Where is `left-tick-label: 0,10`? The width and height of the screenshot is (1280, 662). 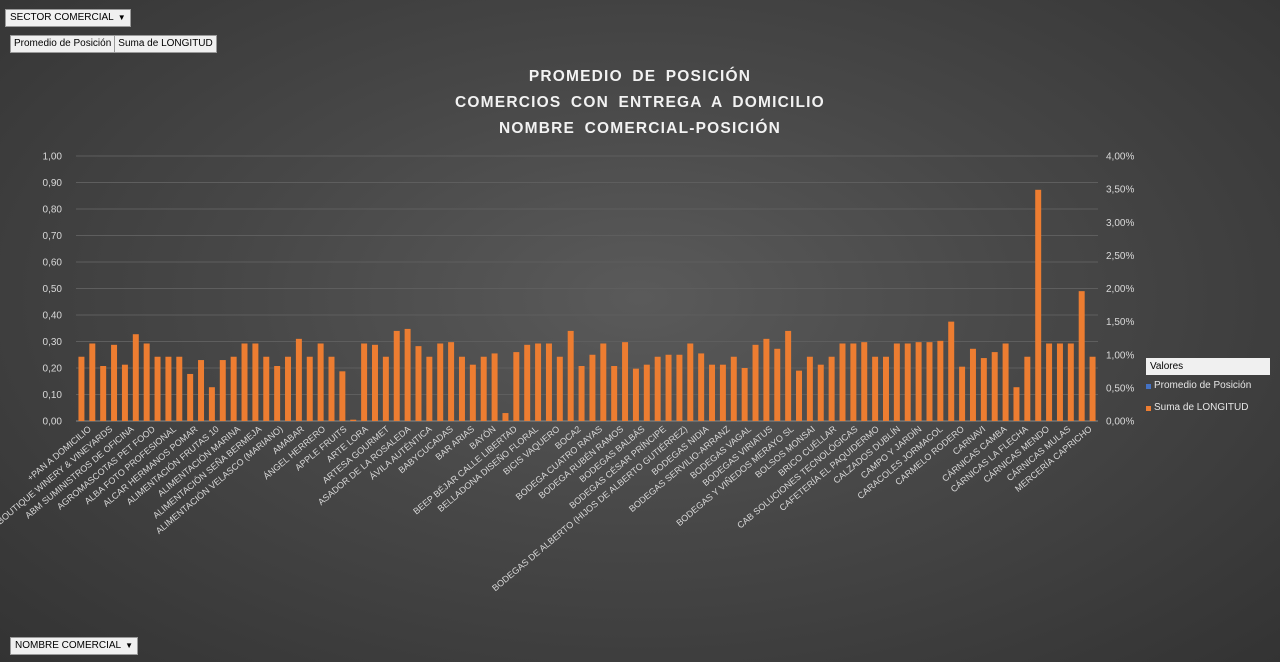 left-tick-label: 0,10 is located at coordinates (53, 395).